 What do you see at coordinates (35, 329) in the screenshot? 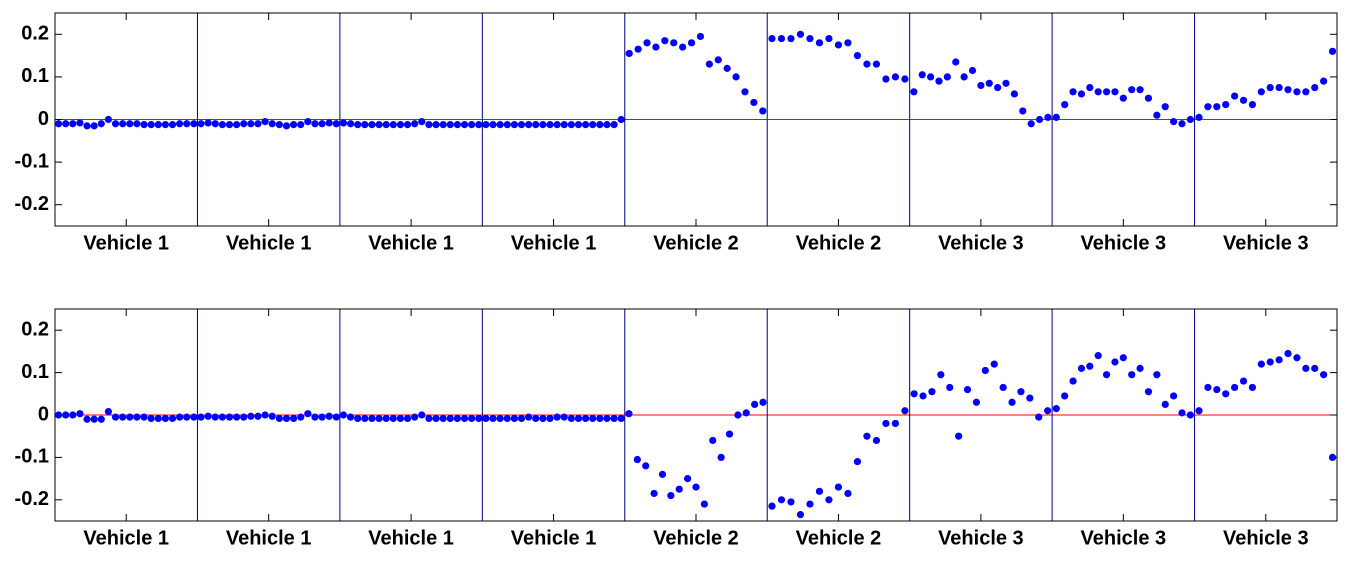
I see `y-tick-label: 0.2` at bounding box center [35, 329].